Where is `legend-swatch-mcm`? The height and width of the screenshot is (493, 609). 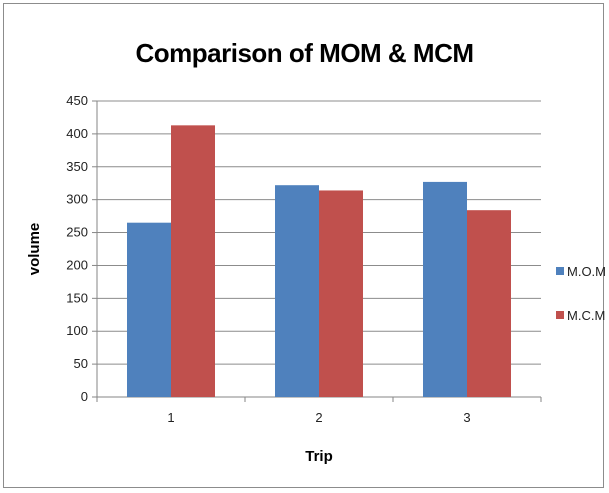 legend-swatch-mcm is located at coordinates (560, 315).